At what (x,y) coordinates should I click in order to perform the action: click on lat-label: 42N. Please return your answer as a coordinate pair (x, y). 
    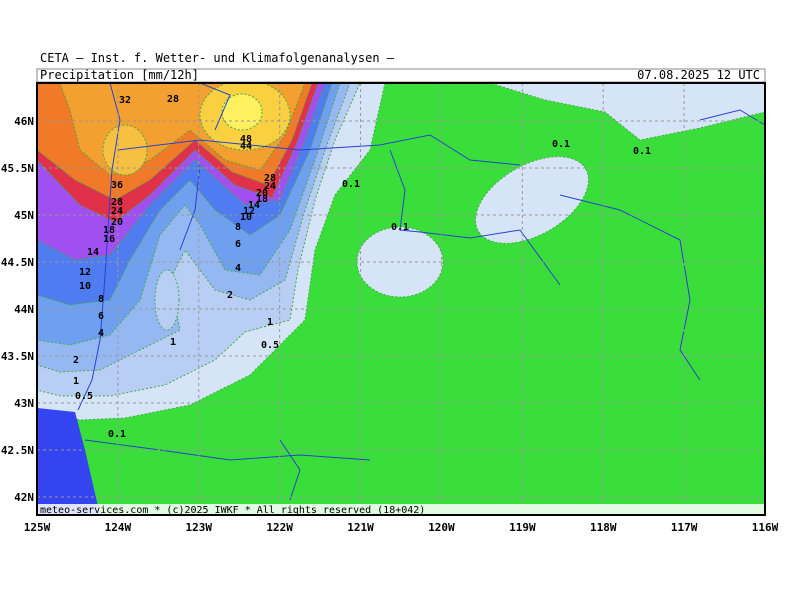
    Looking at the image, I should click on (24, 497).